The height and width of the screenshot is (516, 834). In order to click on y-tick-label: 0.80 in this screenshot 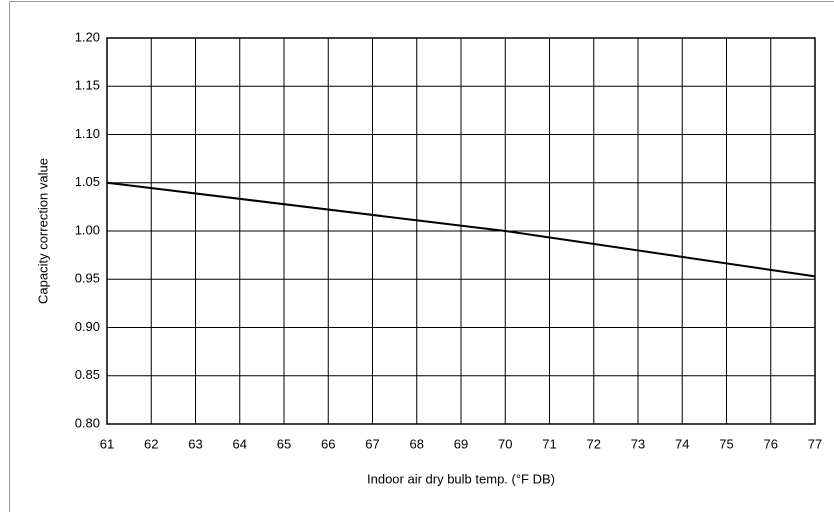, I will do `click(87, 422)`.